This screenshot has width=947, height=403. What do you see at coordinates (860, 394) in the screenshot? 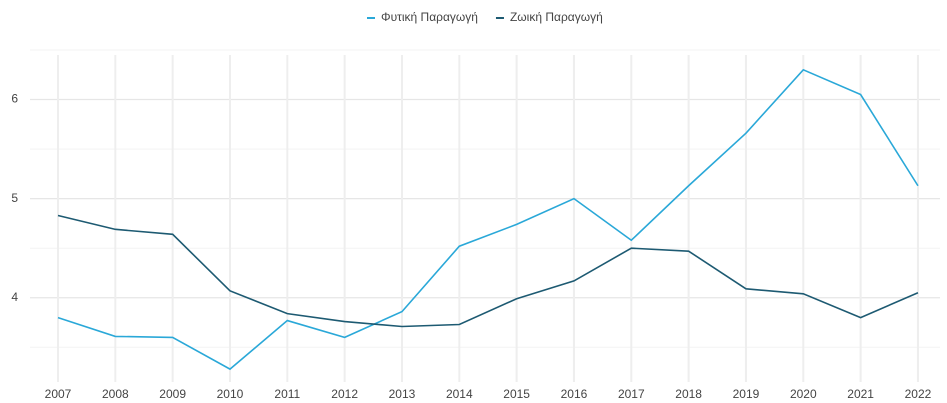
I see `x-tick-label: 2021` at bounding box center [860, 394].